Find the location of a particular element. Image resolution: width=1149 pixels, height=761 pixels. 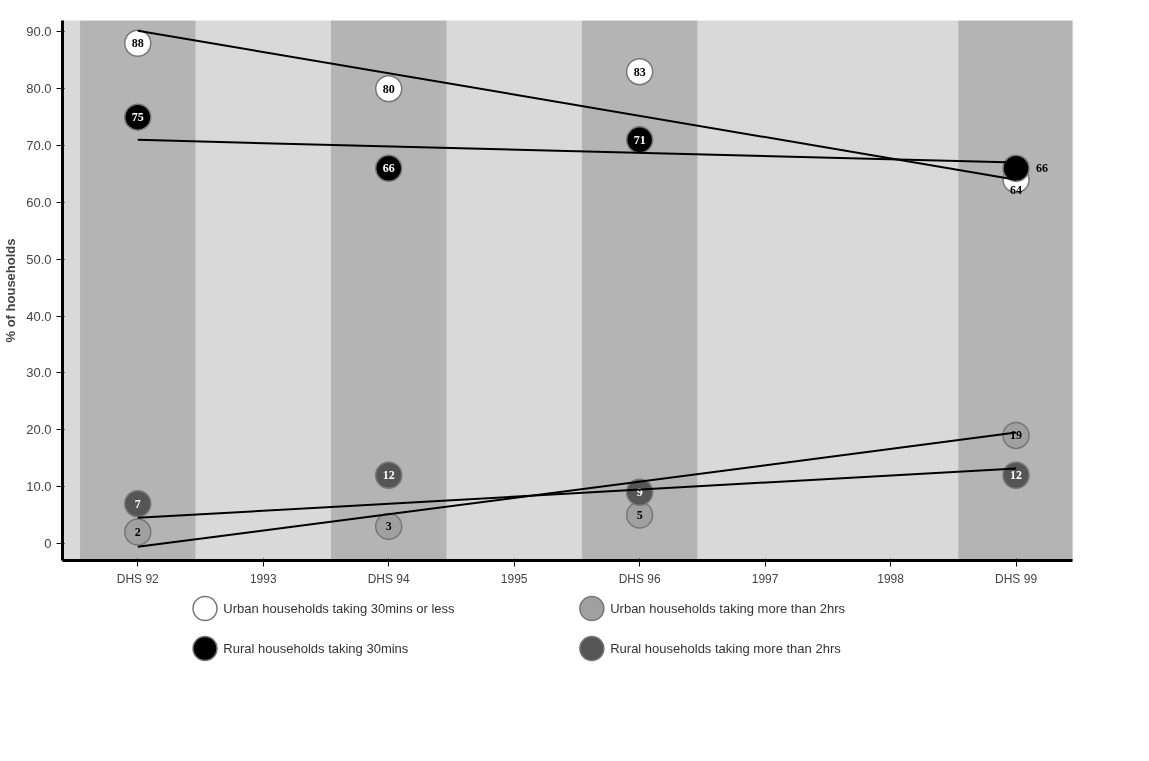

x-tick-label: DHS 92 is located at coordinates (138, 578).